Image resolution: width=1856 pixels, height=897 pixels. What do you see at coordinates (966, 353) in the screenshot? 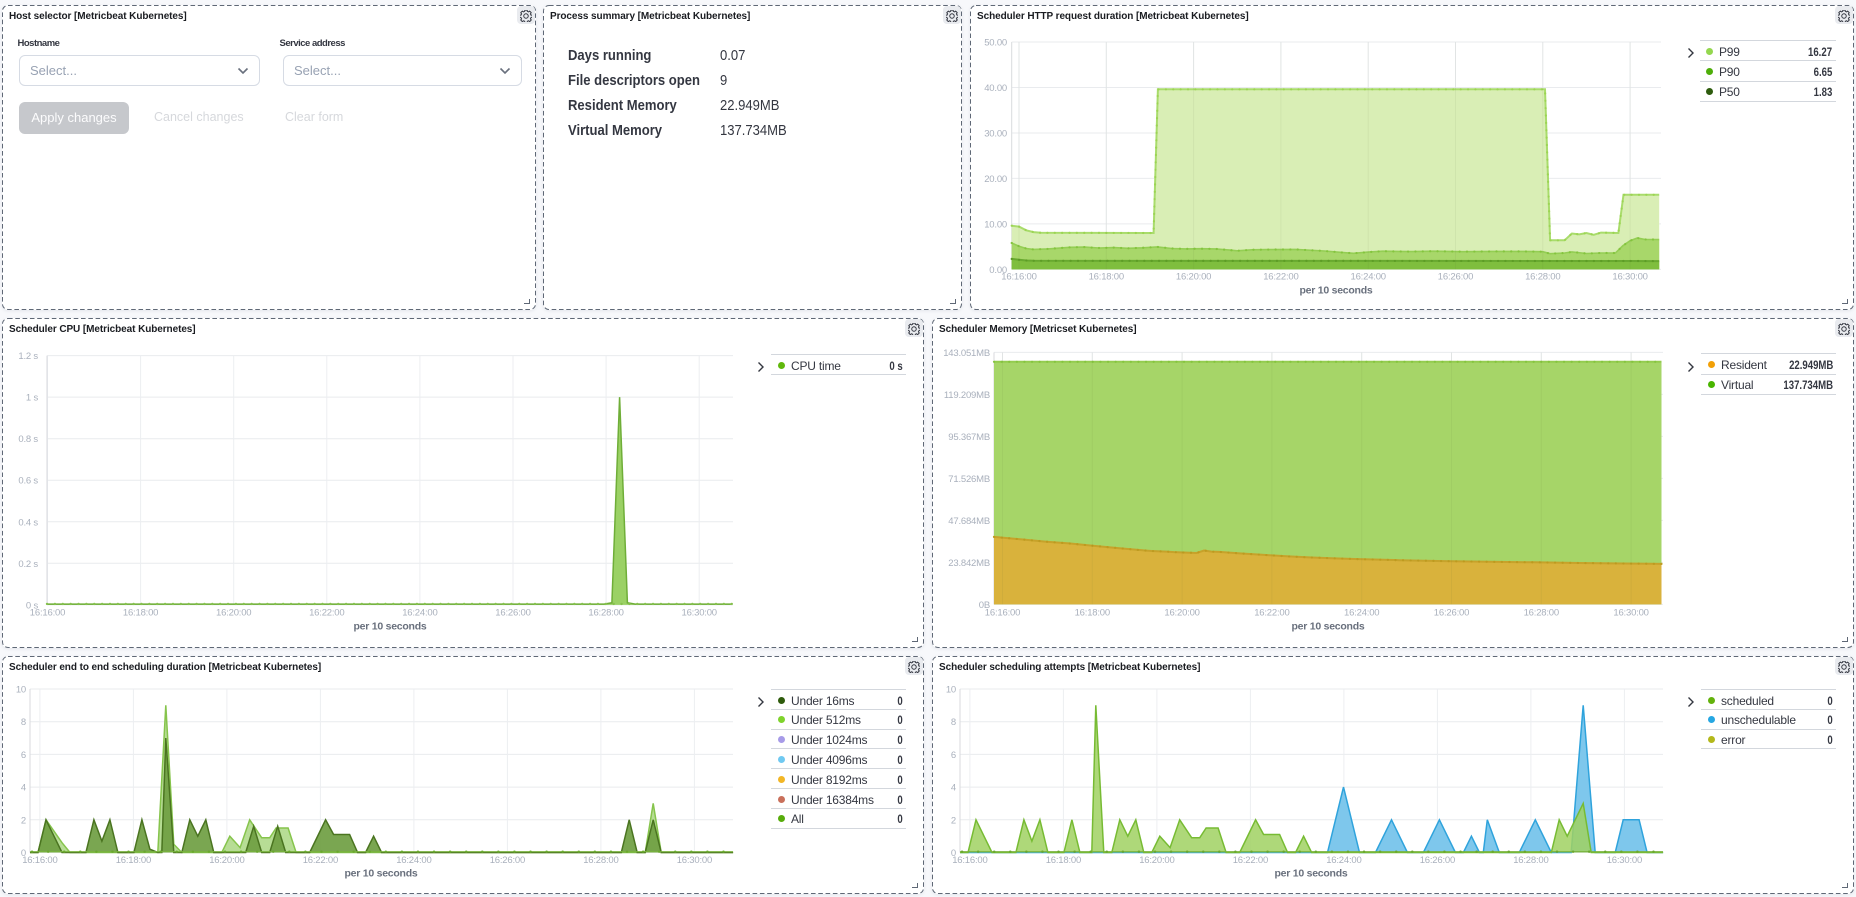
I see `svg-text: 143.051MB` at bounding box center [966, 353].